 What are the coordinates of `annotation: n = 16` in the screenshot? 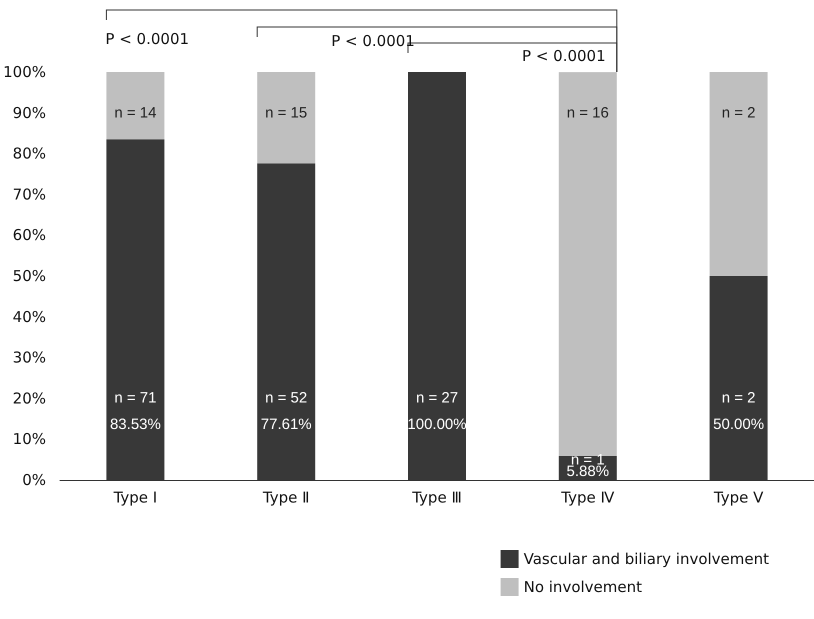 It's located at (587, 113).